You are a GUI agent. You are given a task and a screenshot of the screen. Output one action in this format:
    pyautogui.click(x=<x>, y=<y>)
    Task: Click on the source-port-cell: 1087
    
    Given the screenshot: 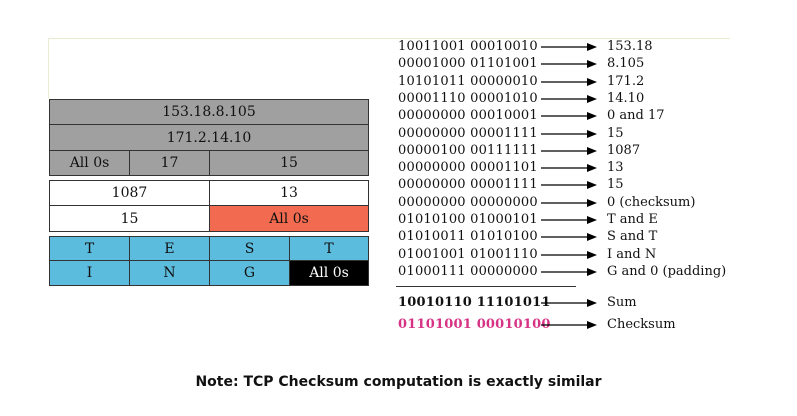 What is the action you would take?
    pyautogui.click(x=129, y=193)
    